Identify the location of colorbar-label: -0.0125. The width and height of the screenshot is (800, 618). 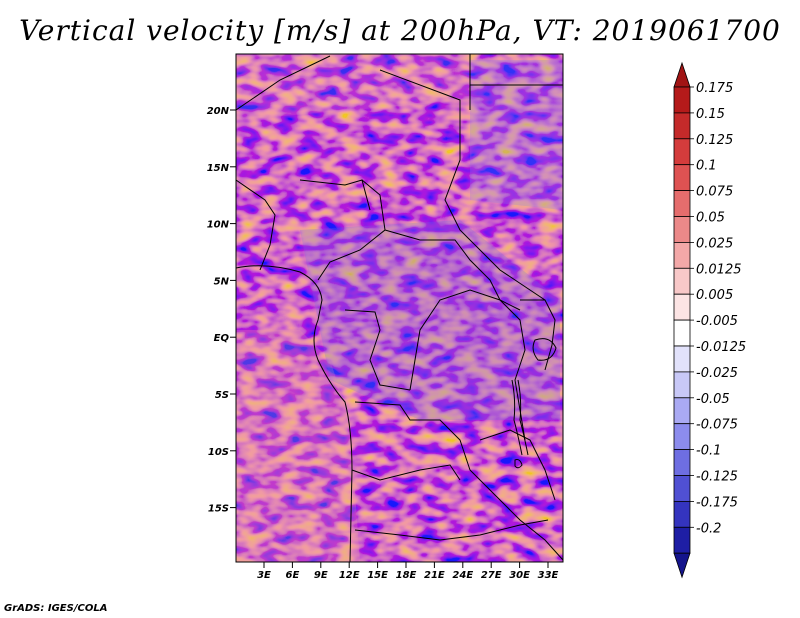
(721, 347).